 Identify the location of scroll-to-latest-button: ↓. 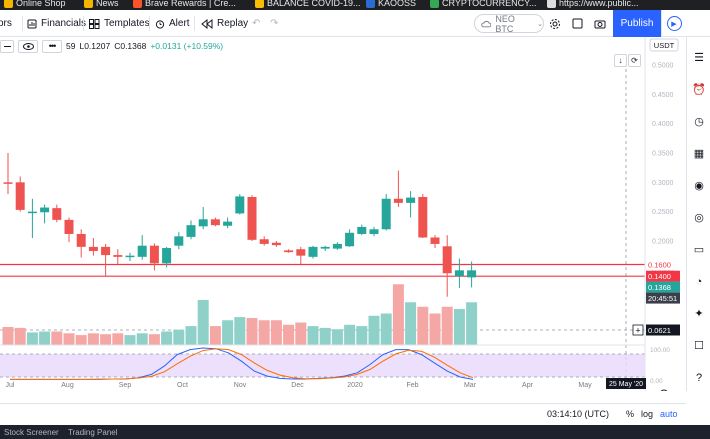
(620, 60).